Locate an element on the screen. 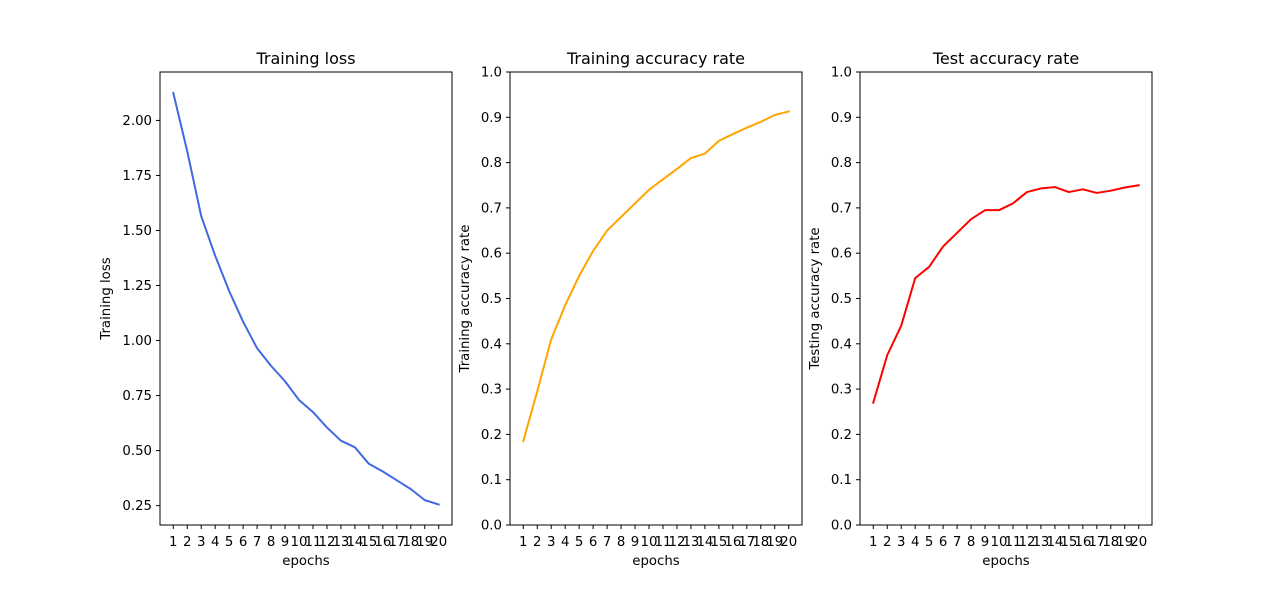 The height and width of the screenshot is (604, 1280). y-tick-label: 1.75 is located at coordinates (137, 176).